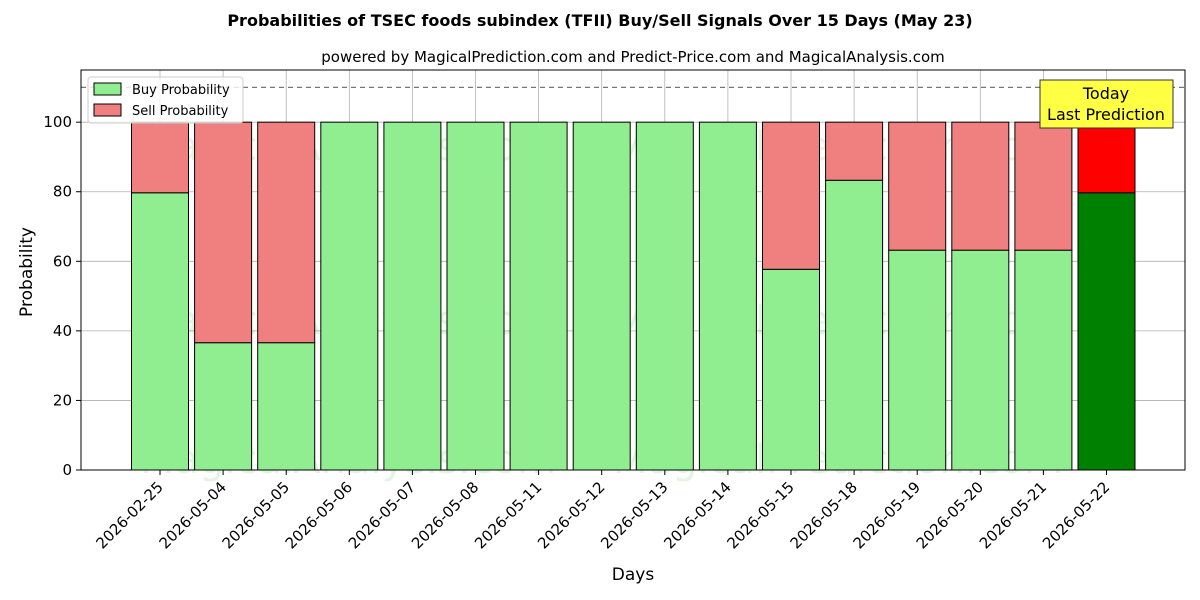 This screenshot has height=600, width=1200. I want to click on x-tick-label: 2026-05-14, so click(697, 515).